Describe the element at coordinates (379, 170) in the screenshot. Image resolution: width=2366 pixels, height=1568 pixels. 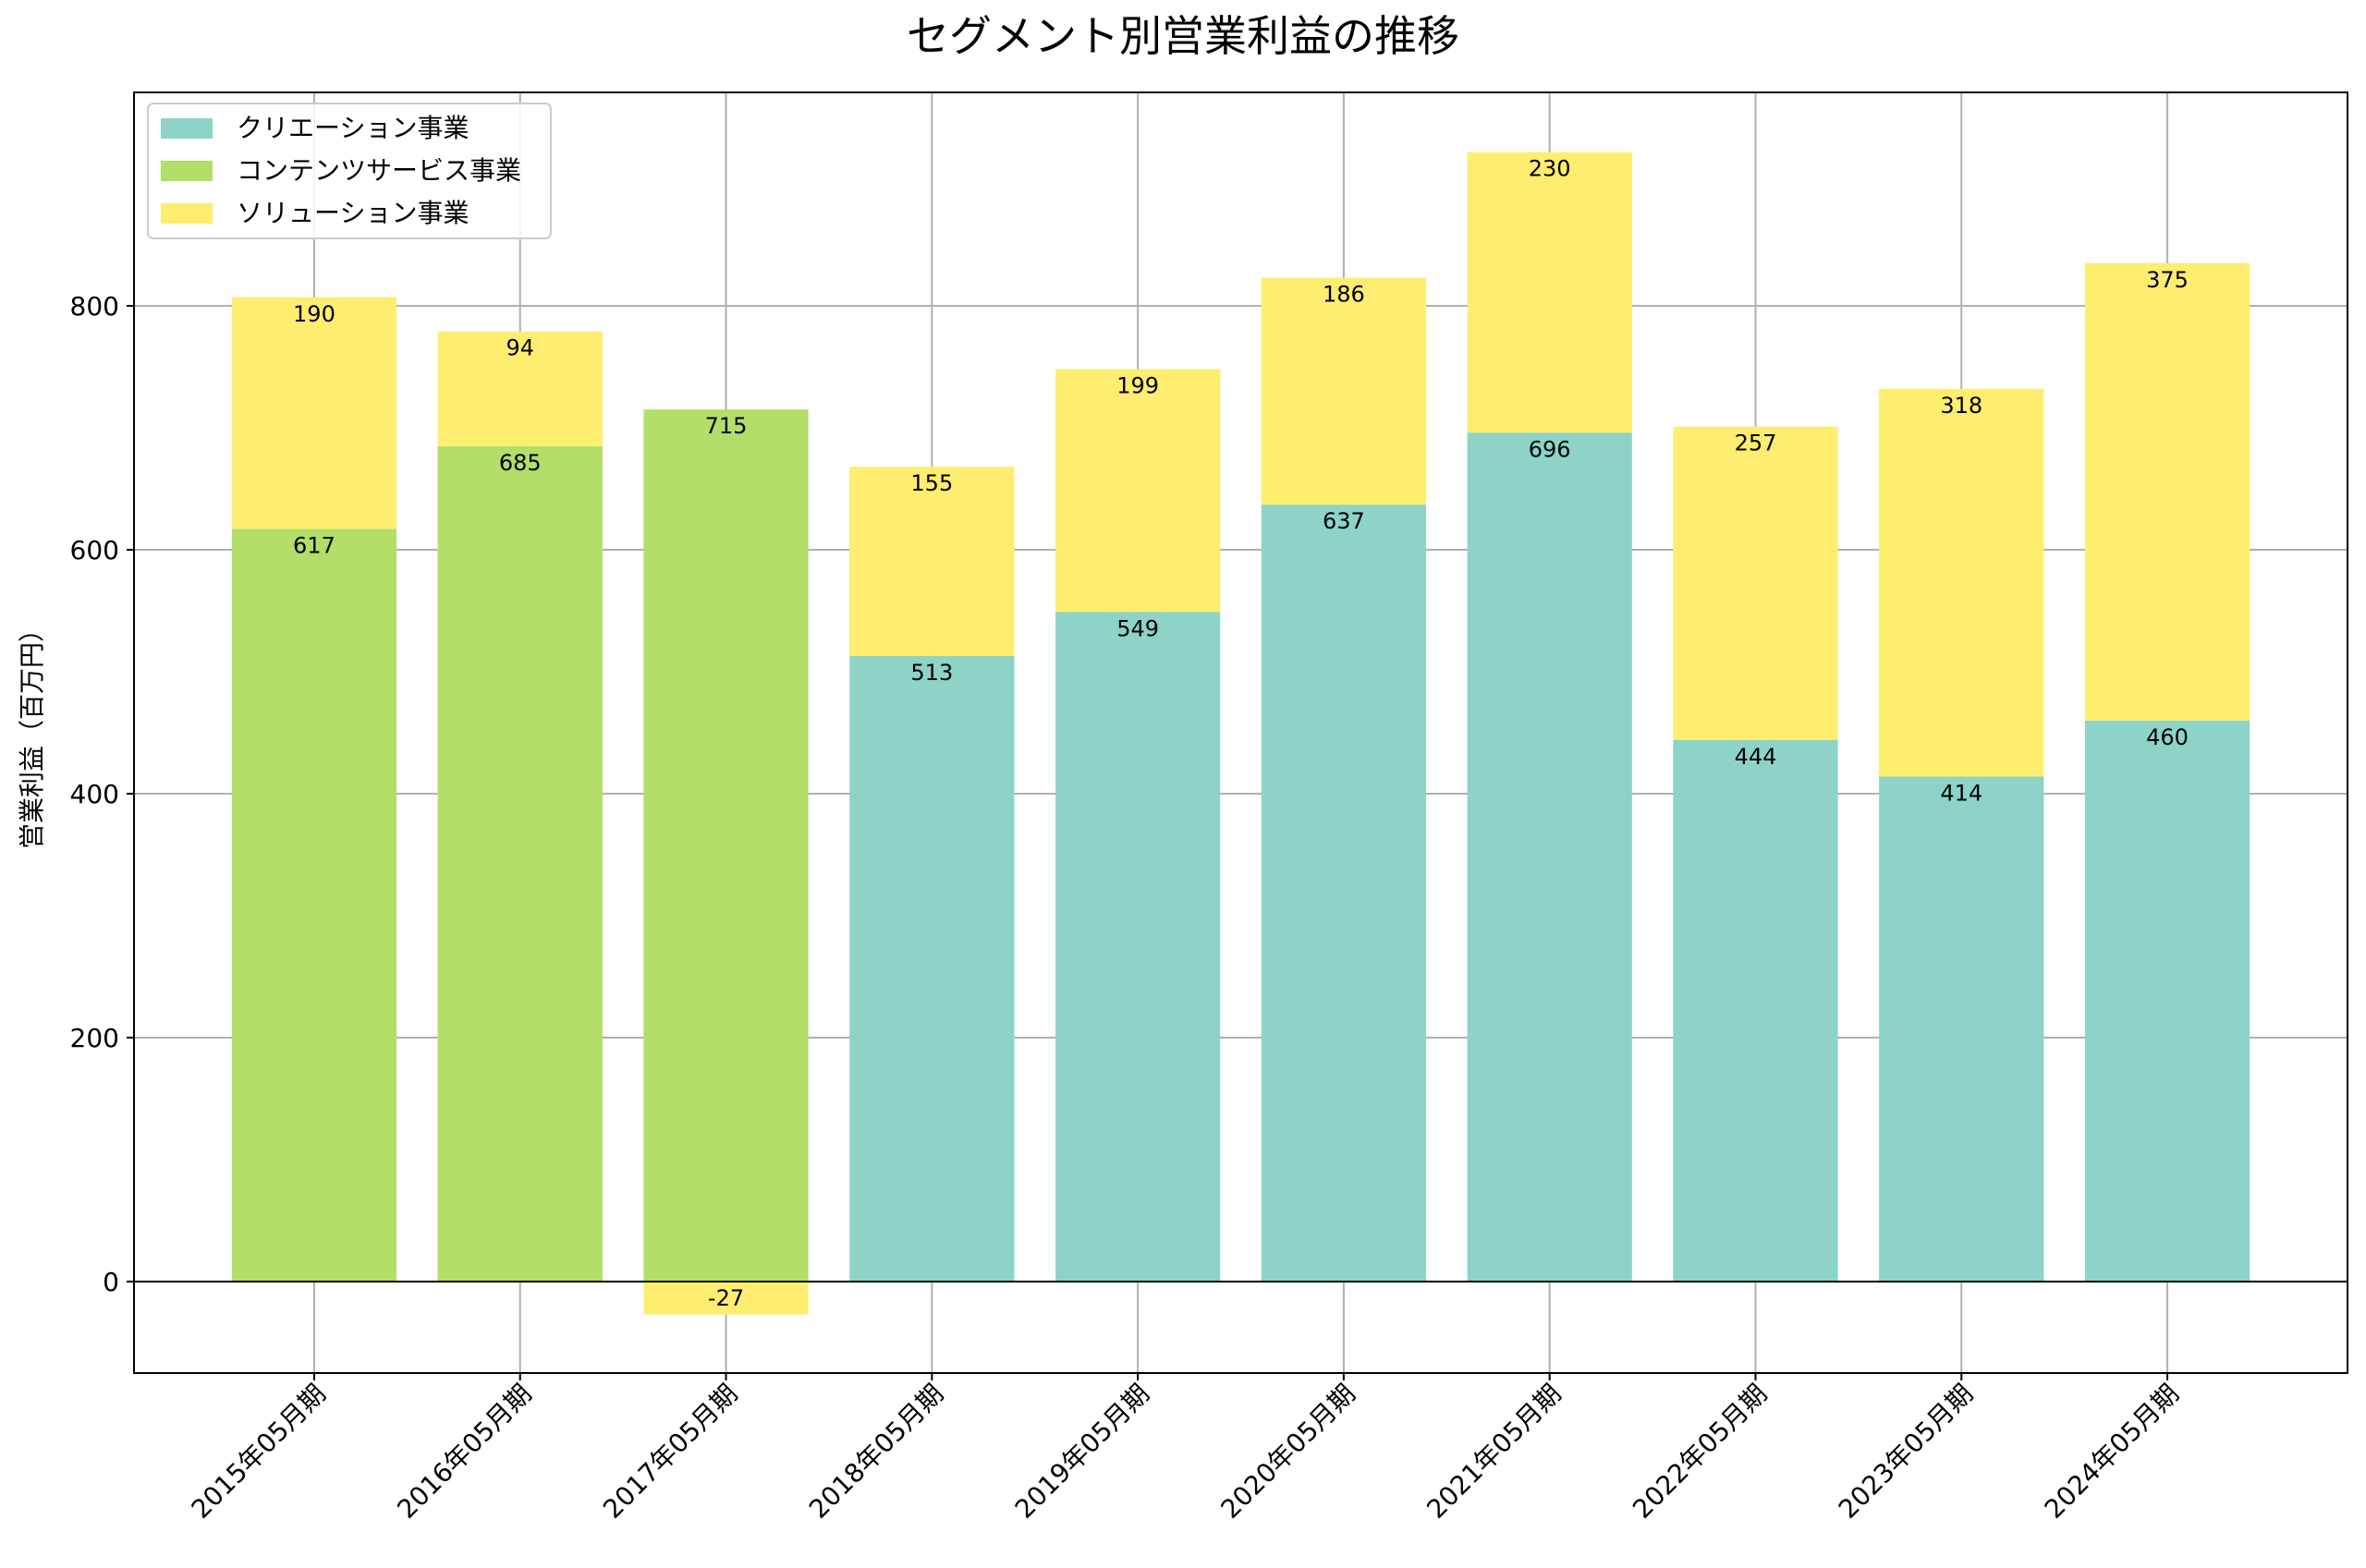
I see `legend-label: コンテンツサービス事業` at that location.